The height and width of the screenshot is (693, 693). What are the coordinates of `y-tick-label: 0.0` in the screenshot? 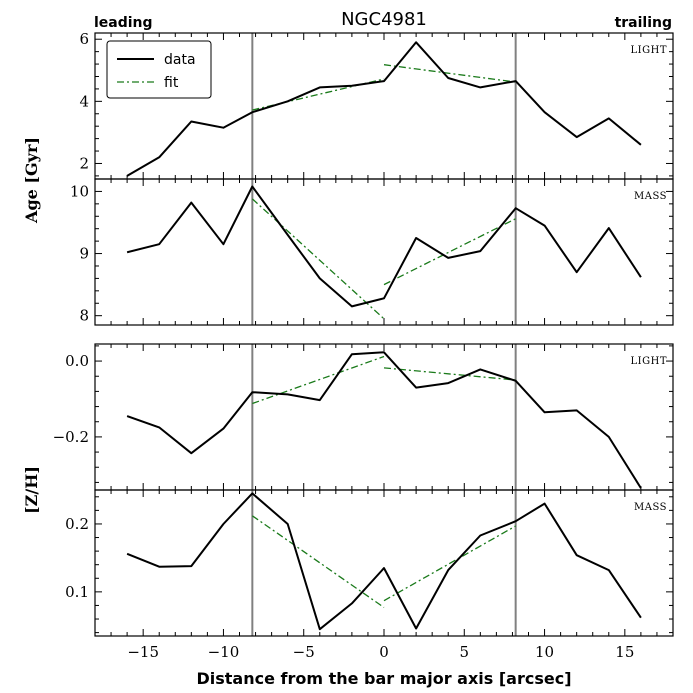 It's located at (77, 361).